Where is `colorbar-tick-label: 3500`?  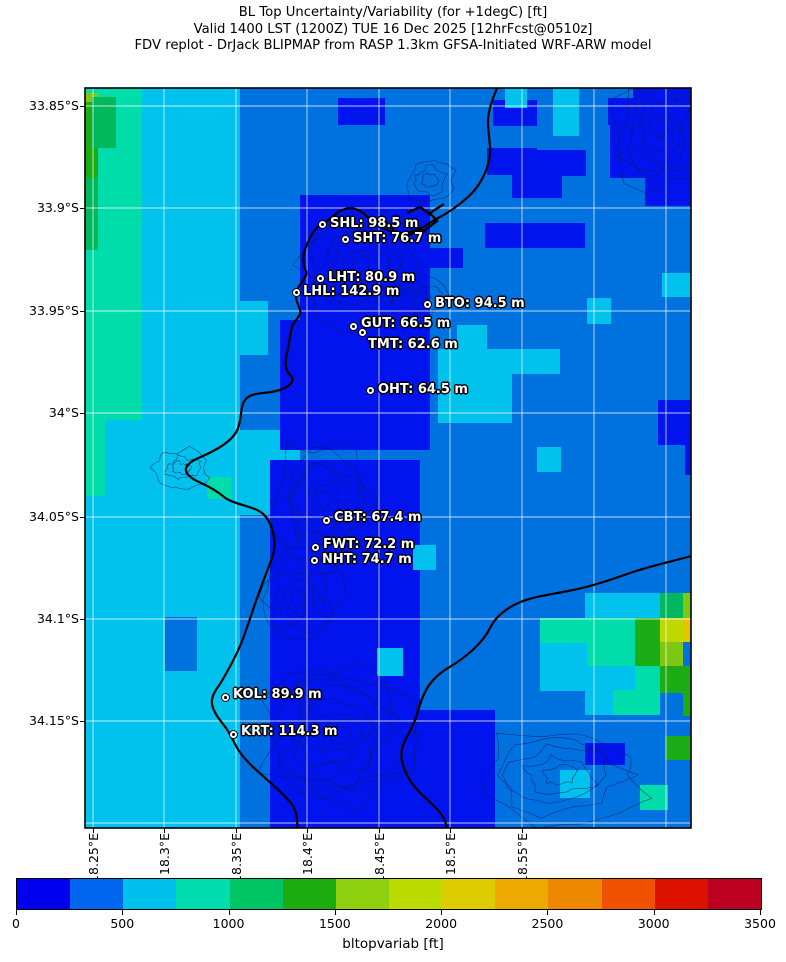
colorbar-tick-label: 3500 is located at coordinates (760, 923).